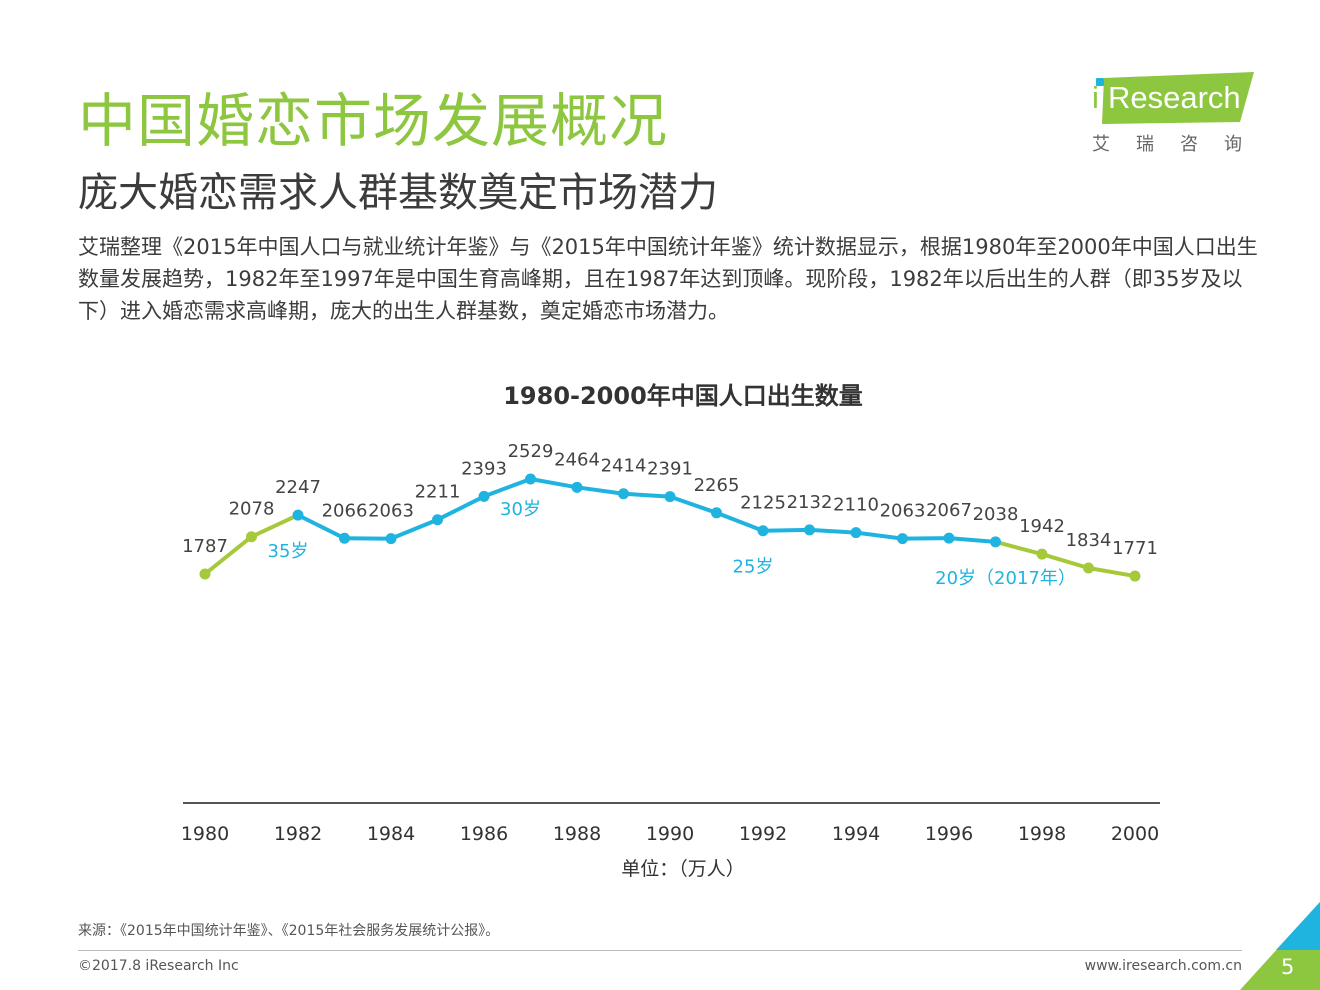 This screenshot has height=990, width=1320. Describe the element at coordinates (996, 514) in the screenshot. I see `data-label: 2038` at that location.